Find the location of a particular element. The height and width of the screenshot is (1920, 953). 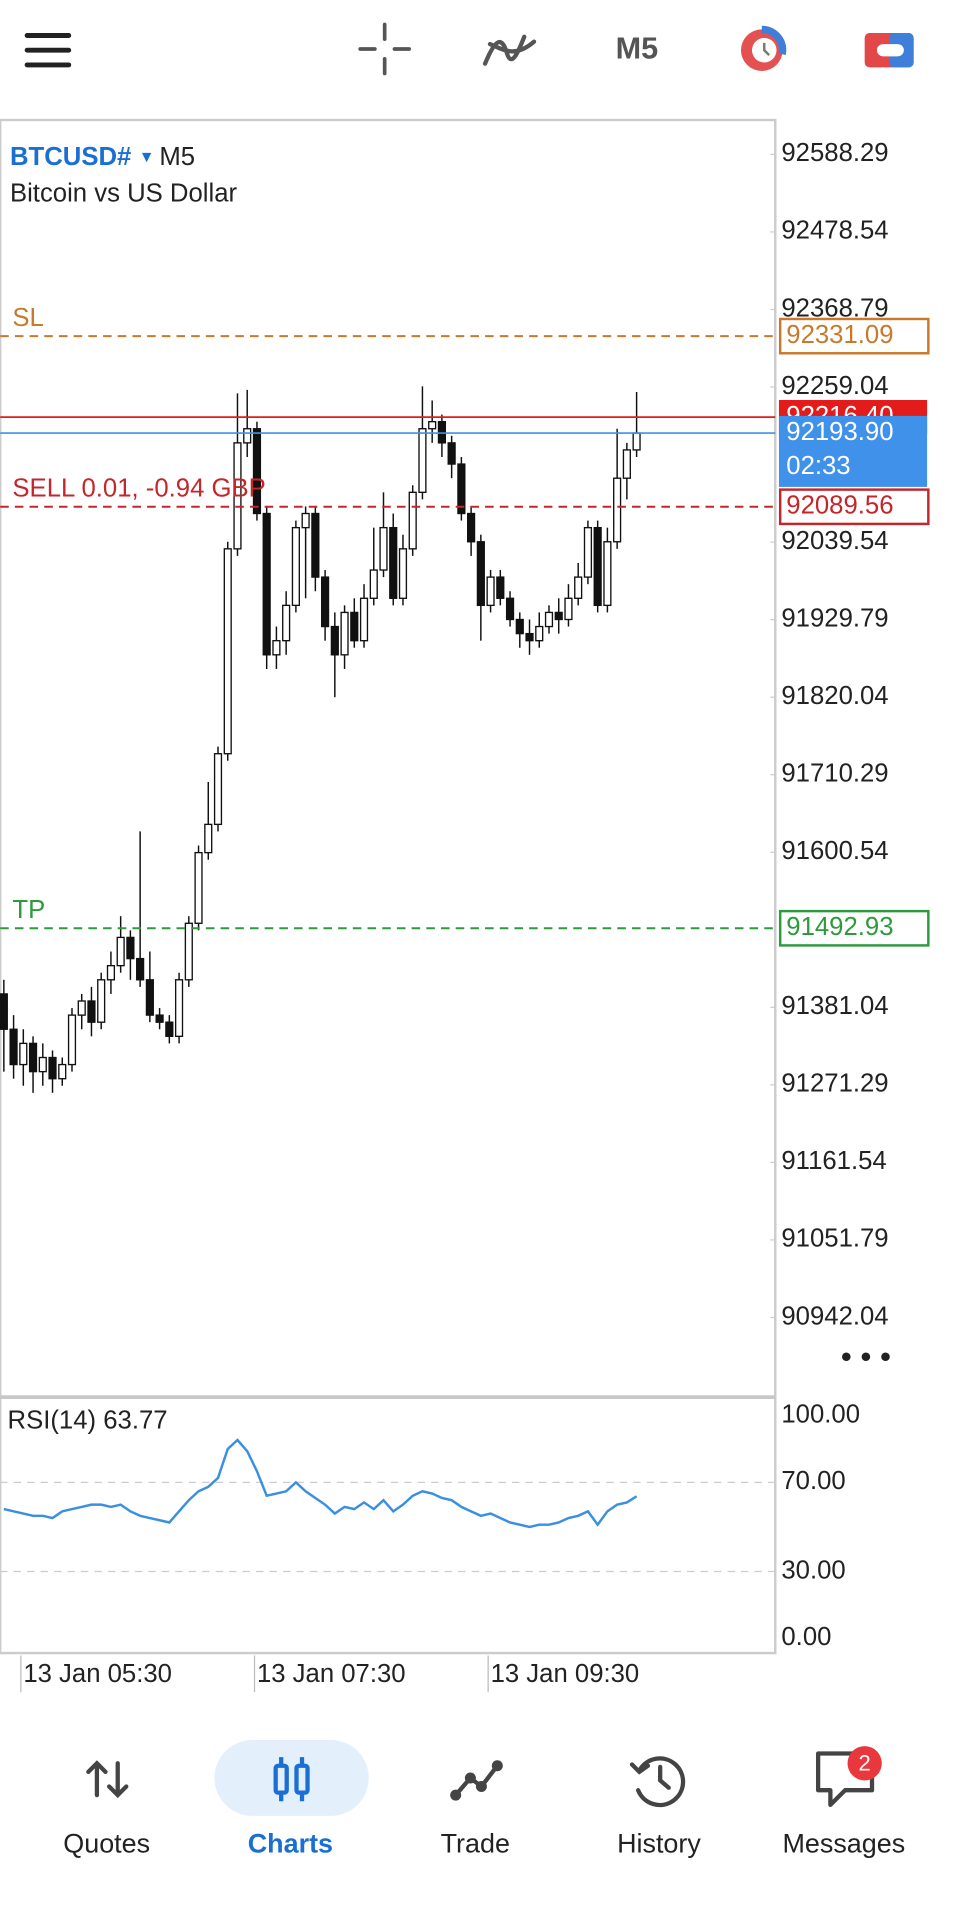

quotes-icon is located at coordinates (107, 1779).